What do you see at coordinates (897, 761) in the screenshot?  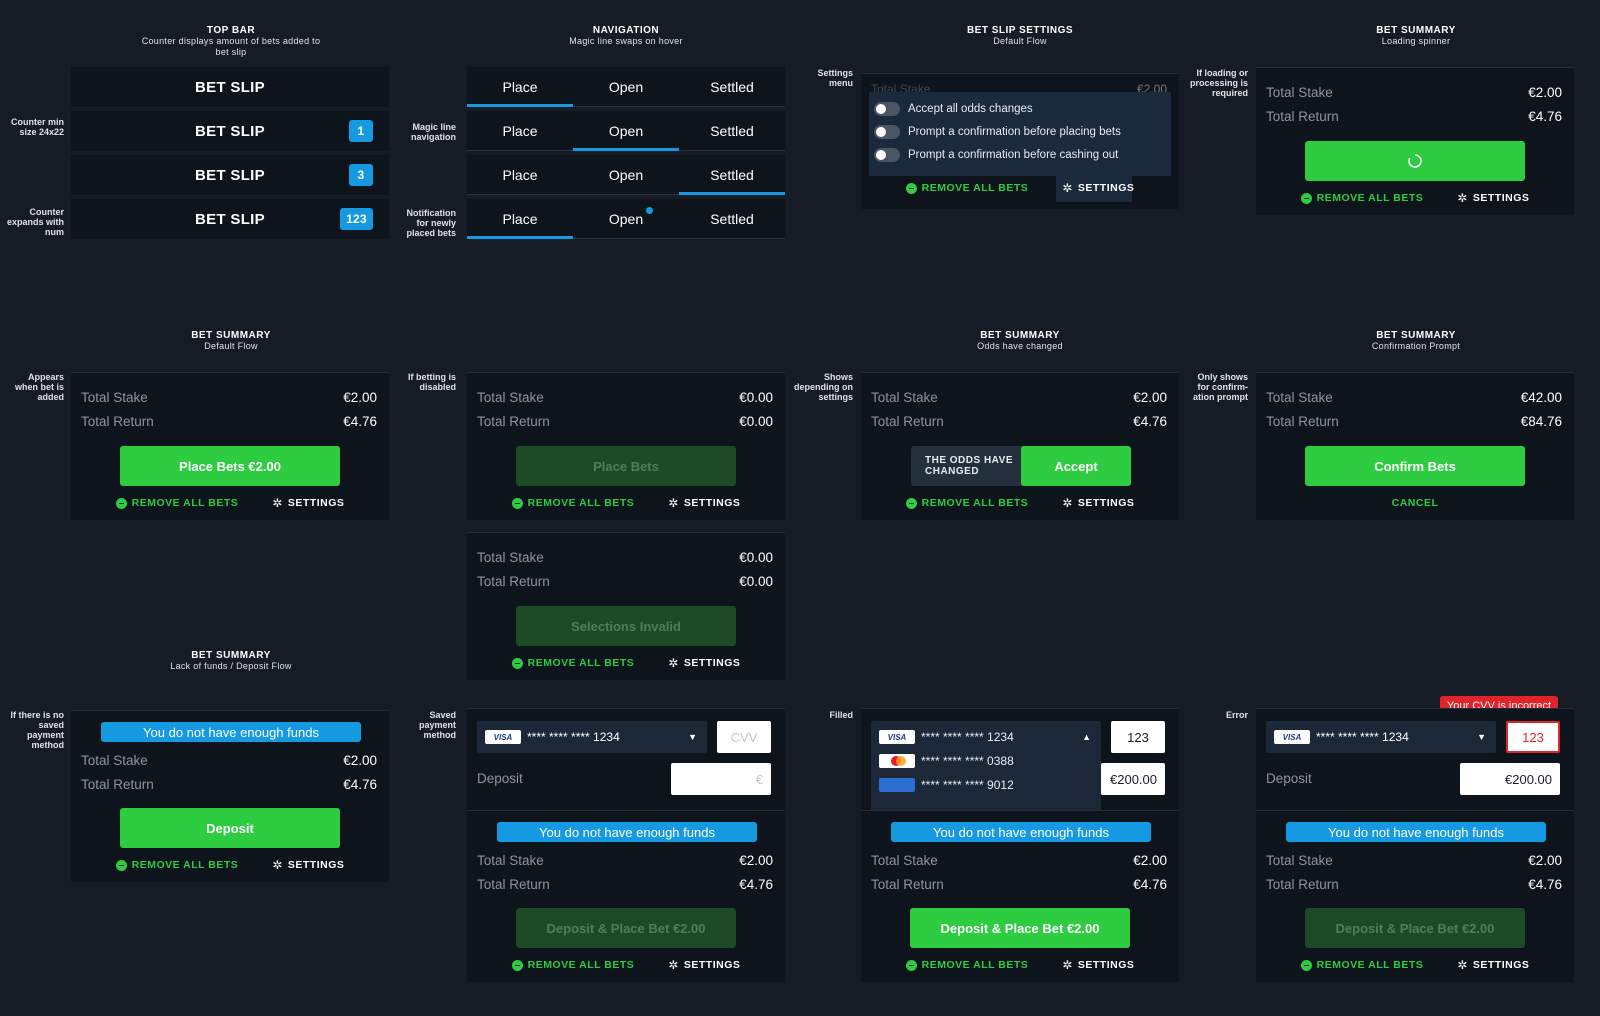 I see `mastercard-icon` at bounding box center [897, 761].